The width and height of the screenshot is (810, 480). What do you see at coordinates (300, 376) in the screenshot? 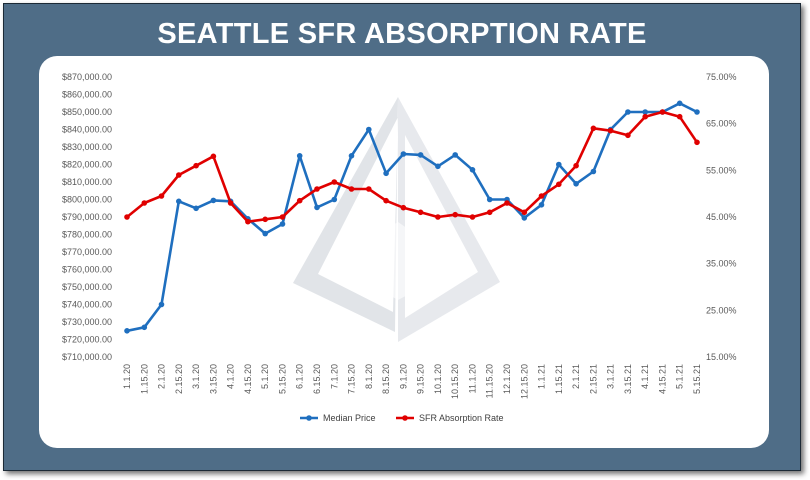
I see `x-axis-tick-label: 6.1.20` at bounding box center [300, 376].